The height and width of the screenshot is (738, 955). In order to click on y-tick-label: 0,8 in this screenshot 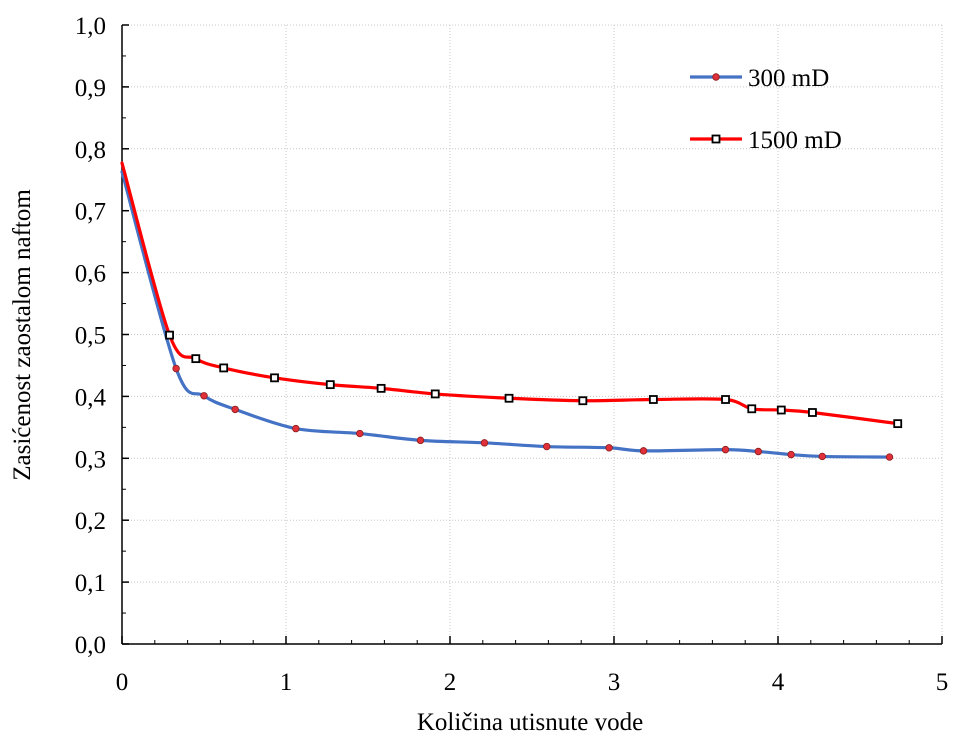, I will do `click(90, 150)`.